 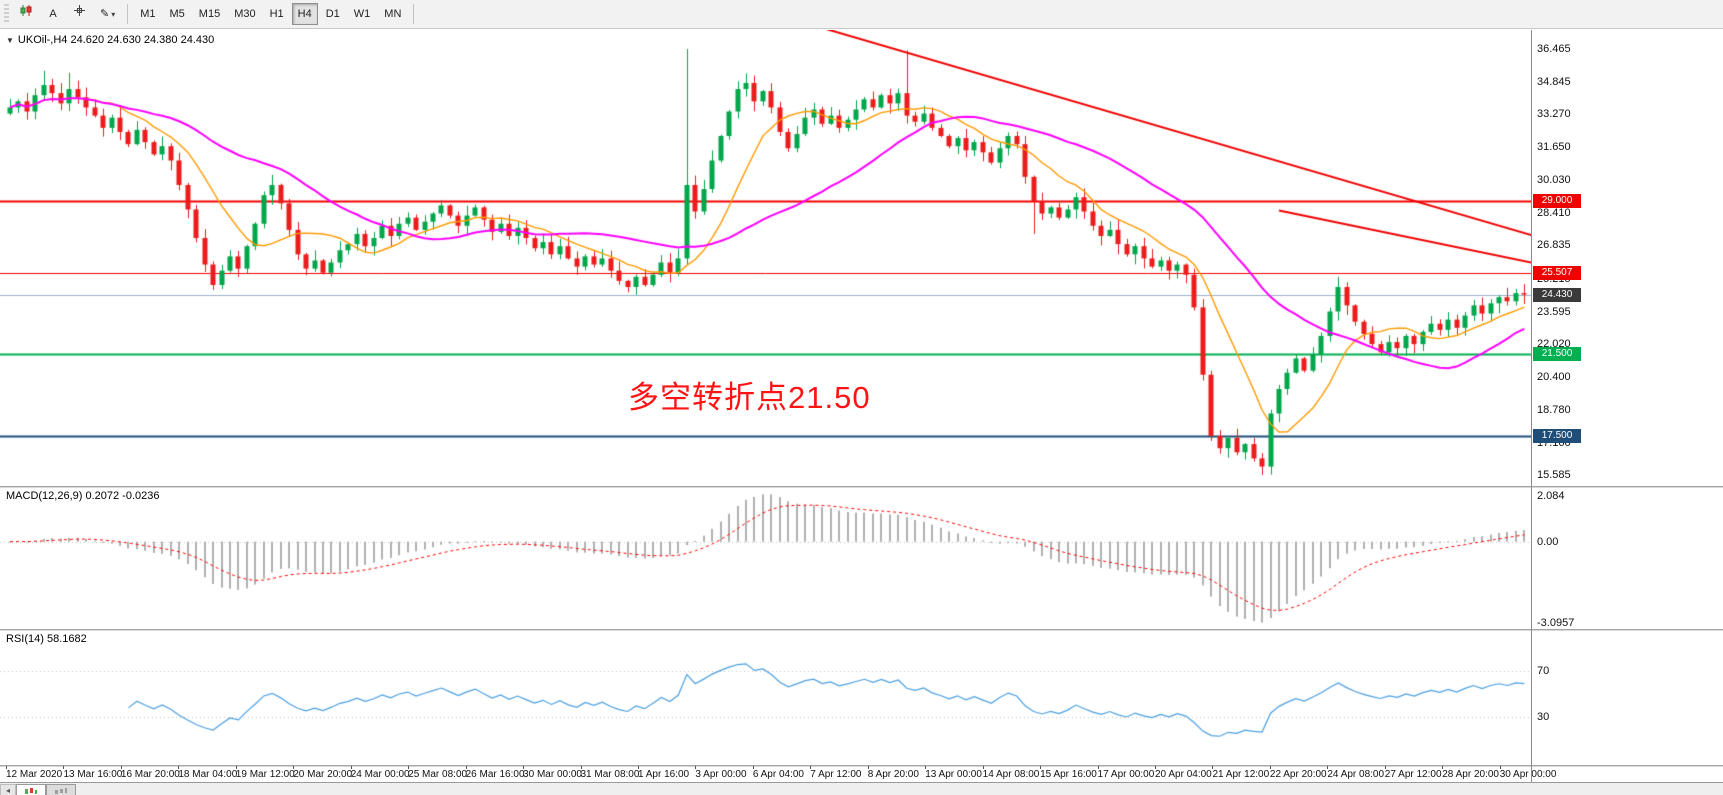 I want to click on time-label: 7 Apr 12:00, so click(x=836, y=774).